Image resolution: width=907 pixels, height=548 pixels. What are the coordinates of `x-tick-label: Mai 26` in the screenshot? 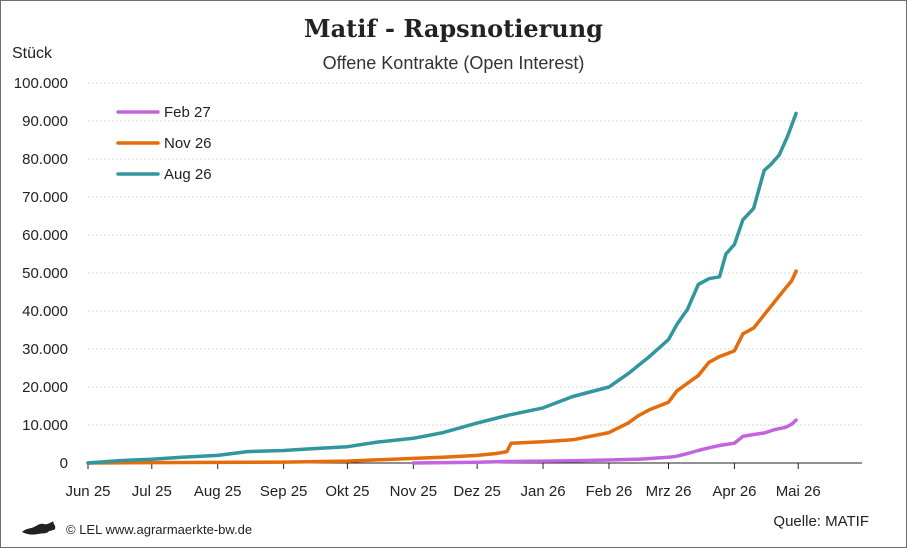 It's located at (798, 491).